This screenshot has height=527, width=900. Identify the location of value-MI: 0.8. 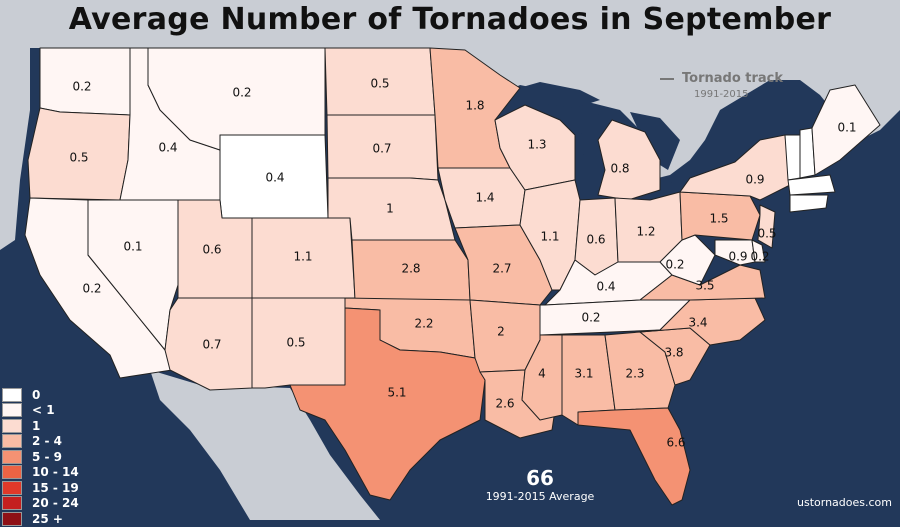
(619, 169).